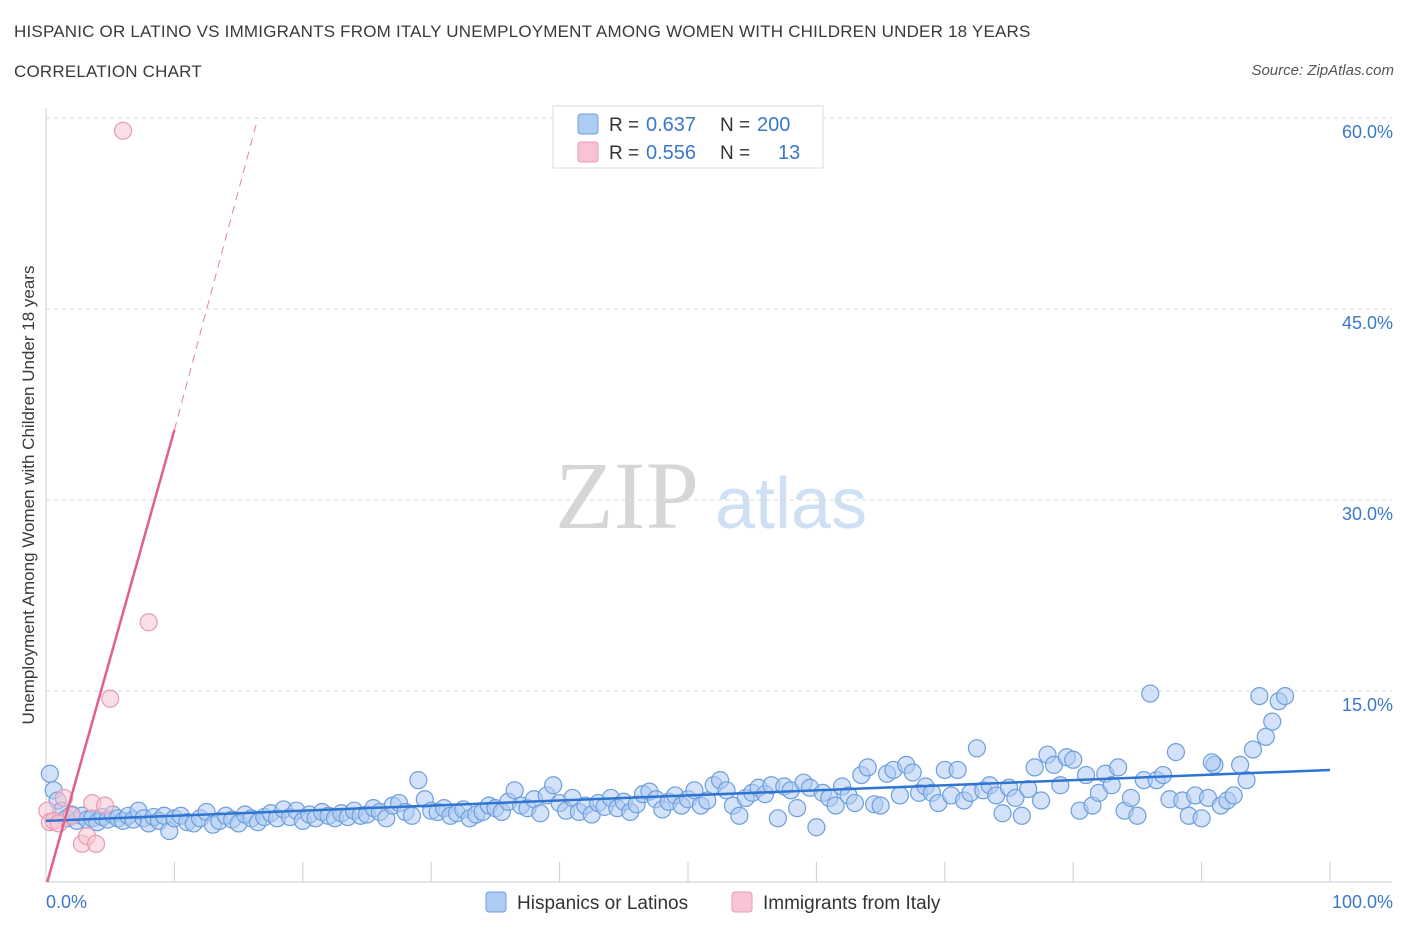 The image size is (1406, 930). Describe the element at coordinates (602, 903) in the screenshot. I see `legend-label-hispanics: Hispanics or Latinos` at that location.